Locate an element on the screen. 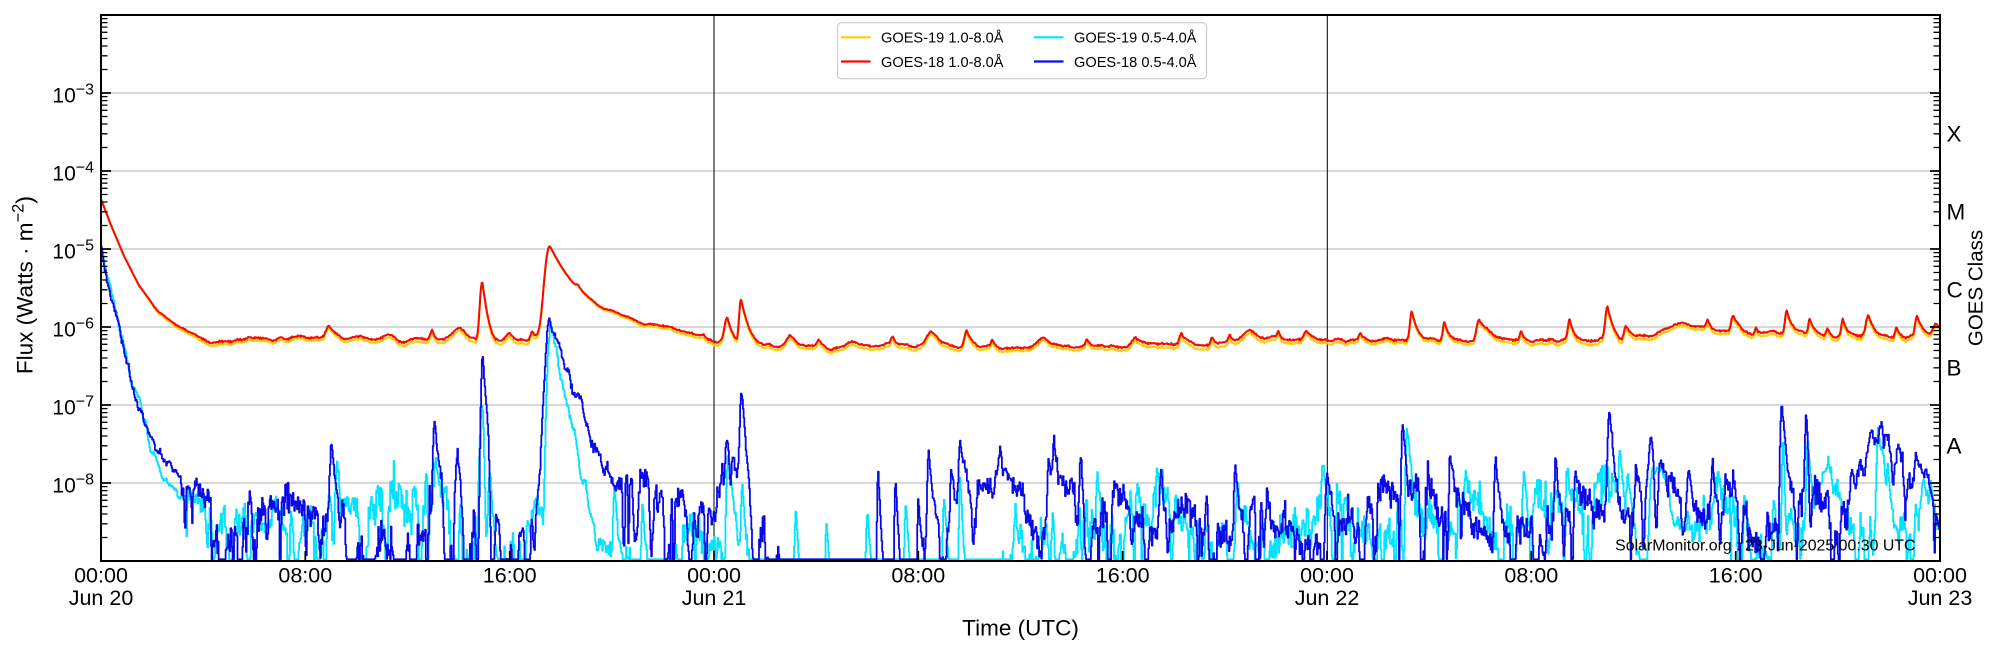 The image size is (2000, 650). svg-text: M is located at coordinates (1956, 212).